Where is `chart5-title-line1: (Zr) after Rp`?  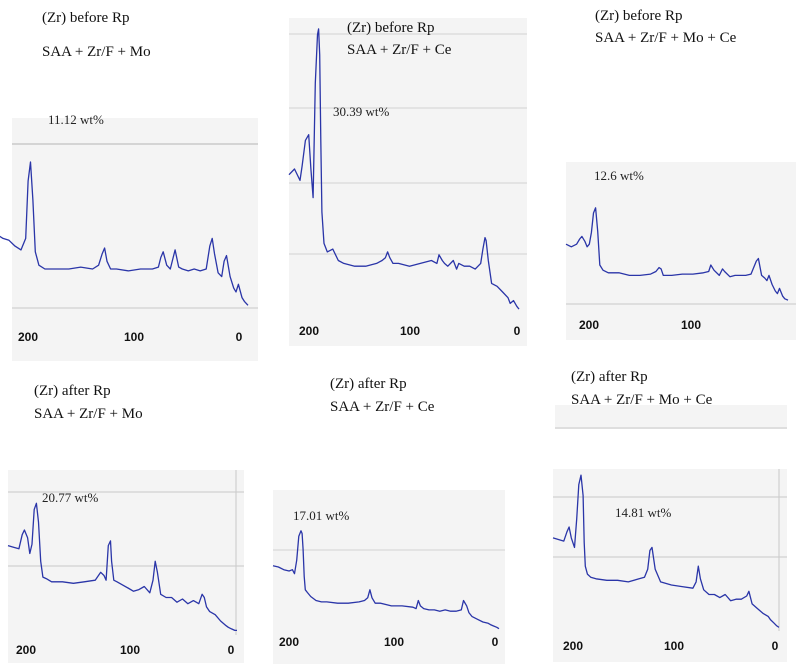 chart5-title-line1: (Zr) after Rp is located at coordinates (368, 384).